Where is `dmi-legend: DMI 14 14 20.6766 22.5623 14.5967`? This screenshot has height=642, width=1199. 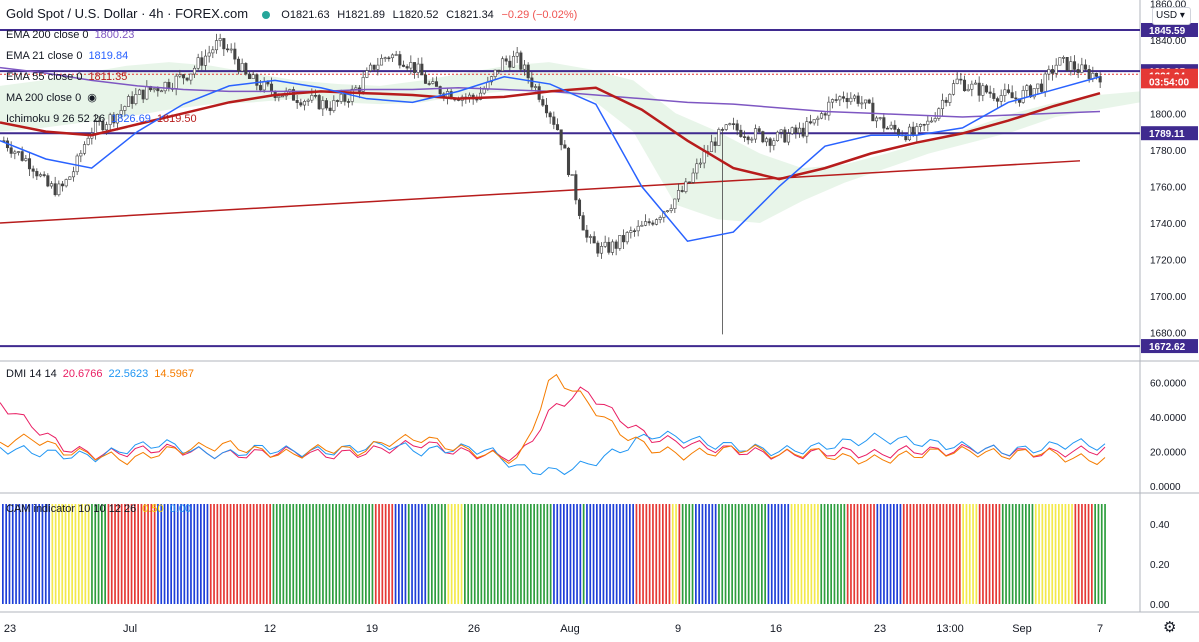
dmi-legend: DMI 14 14 20.6766 22.5623 14.5967 is located at coordinates (103, 374).